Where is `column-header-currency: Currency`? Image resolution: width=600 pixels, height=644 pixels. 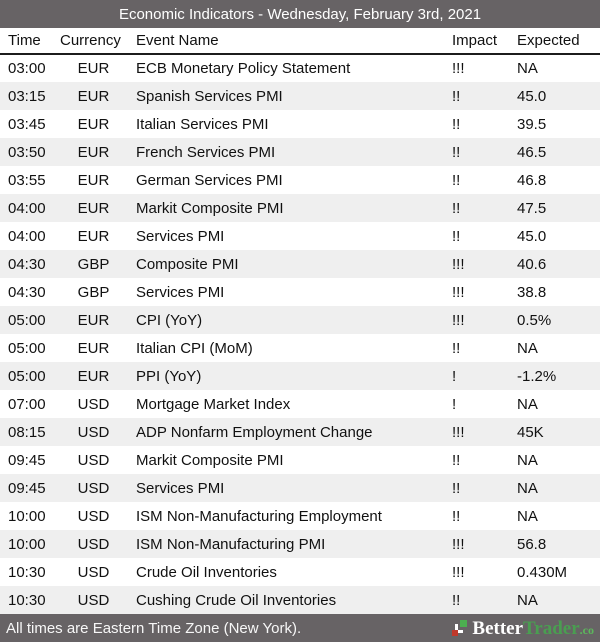
column-header-currency: Currency is located at coordinates (93, 41).